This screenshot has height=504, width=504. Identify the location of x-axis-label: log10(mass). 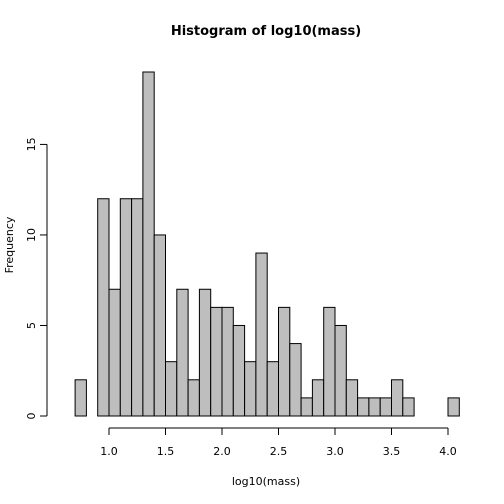
(266, 481).